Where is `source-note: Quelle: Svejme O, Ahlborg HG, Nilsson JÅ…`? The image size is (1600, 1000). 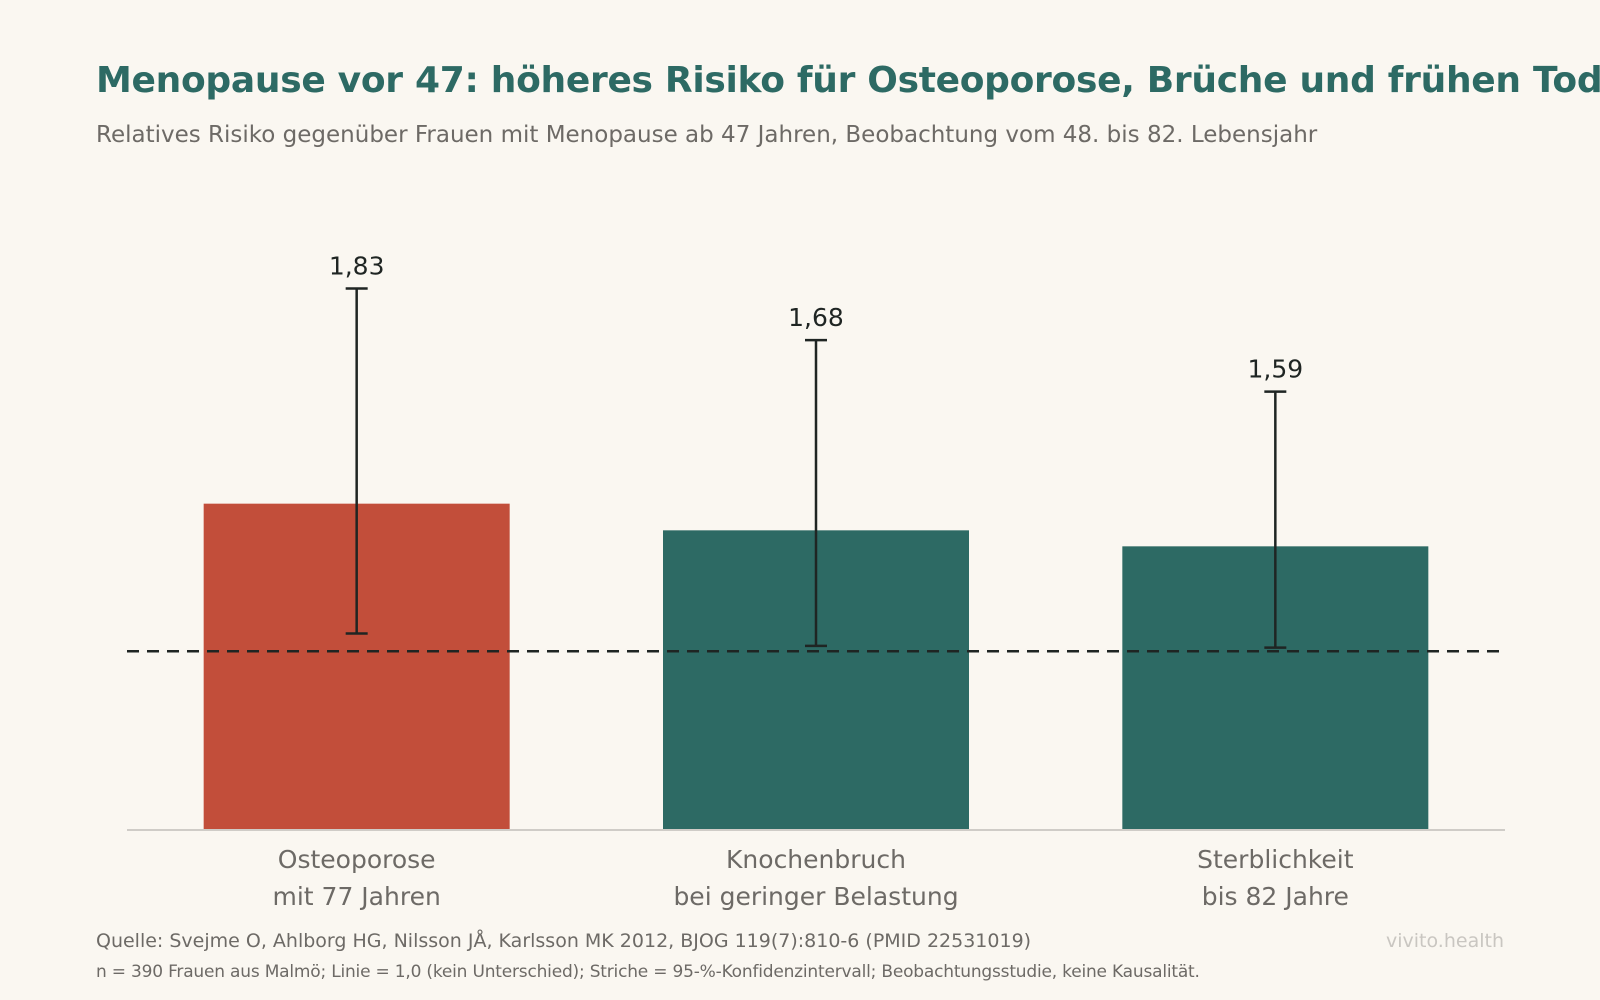 source-note: Quelle: Svejme O, Ahlborg HG, Nilsson JÅ… is located at coordinates (564, 941).